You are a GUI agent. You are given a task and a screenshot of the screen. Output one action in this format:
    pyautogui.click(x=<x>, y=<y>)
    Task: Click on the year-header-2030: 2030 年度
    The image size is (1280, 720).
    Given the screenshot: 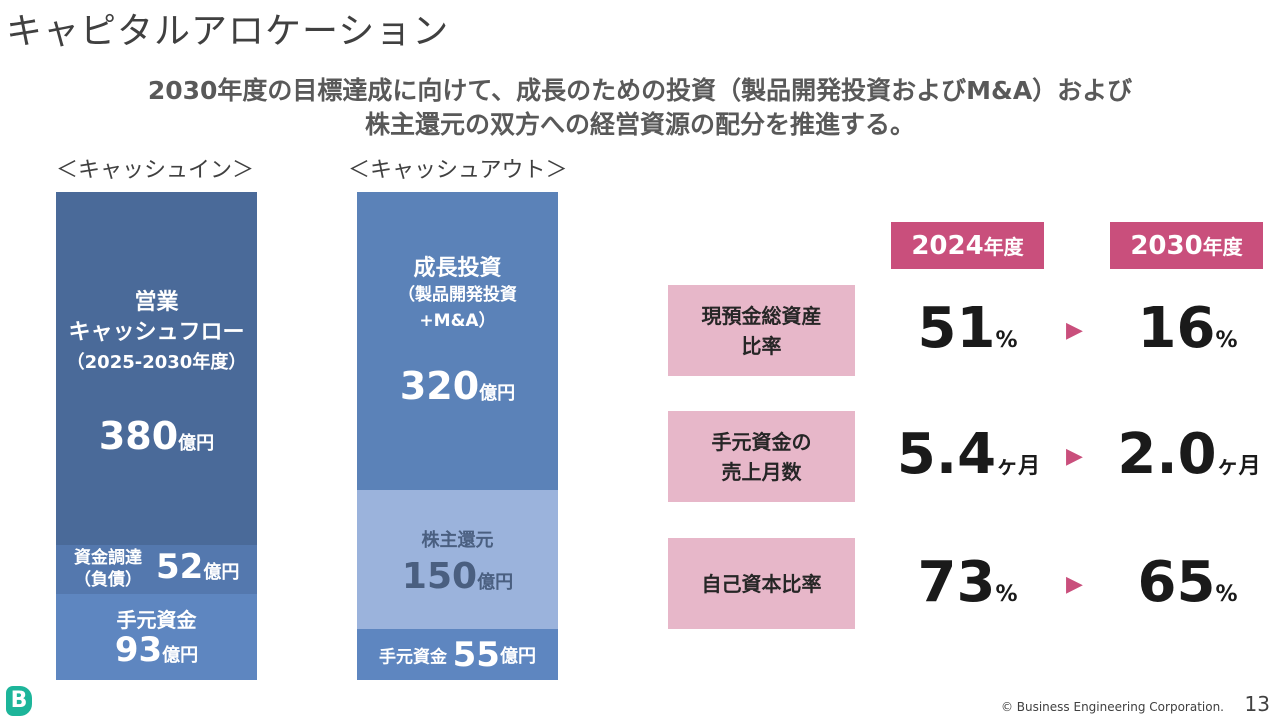 What is the action you would take?
    pyautogui.click(x=1186, y=245)
    